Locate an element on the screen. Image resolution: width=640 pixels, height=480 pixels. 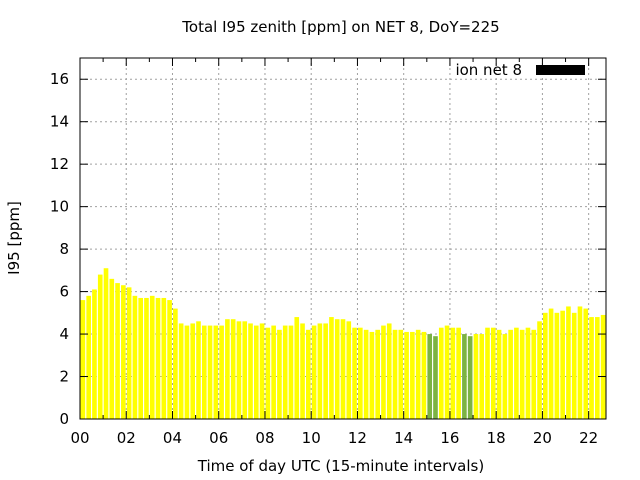
x-tick-label: 14 is located at coordinates (403, 438).